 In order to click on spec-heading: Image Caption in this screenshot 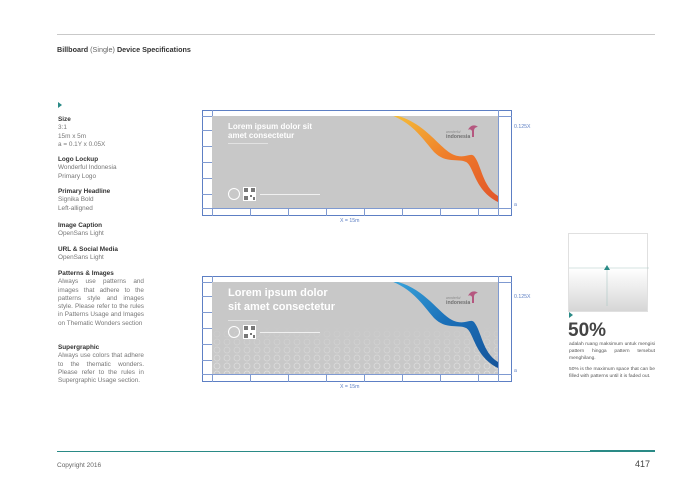, I will do `click(80, 225)`.